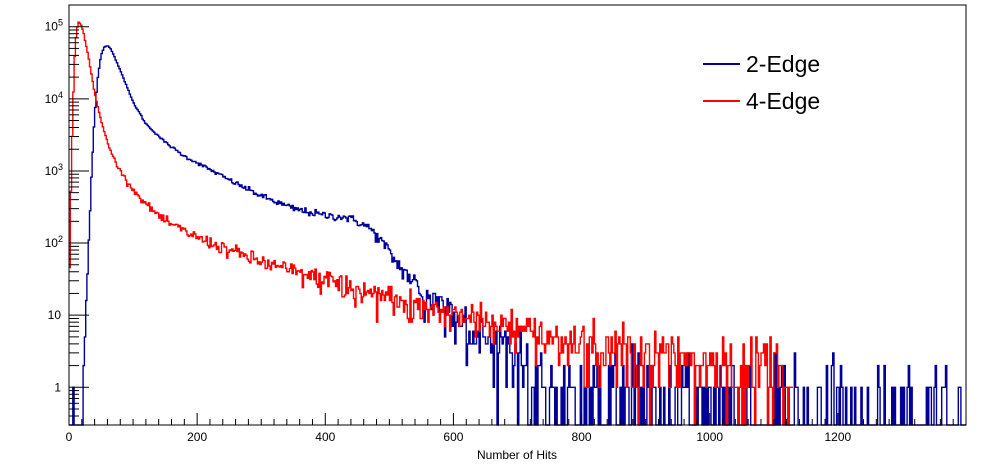 The width and height of the screenshot is (996, 472). What do you see at coordinates (582, 437) in the screenshot?
I see `x-tick-label: 800` at bounding box center [582, 437].